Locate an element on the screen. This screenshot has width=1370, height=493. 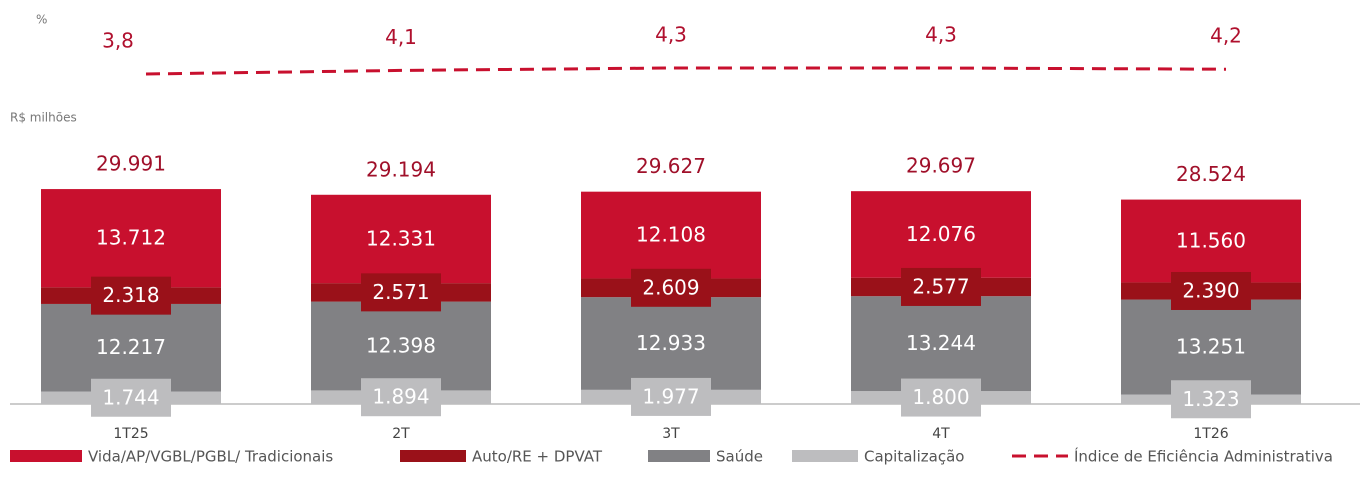
value-label: 1.977 is located at coordinates (670, 396).